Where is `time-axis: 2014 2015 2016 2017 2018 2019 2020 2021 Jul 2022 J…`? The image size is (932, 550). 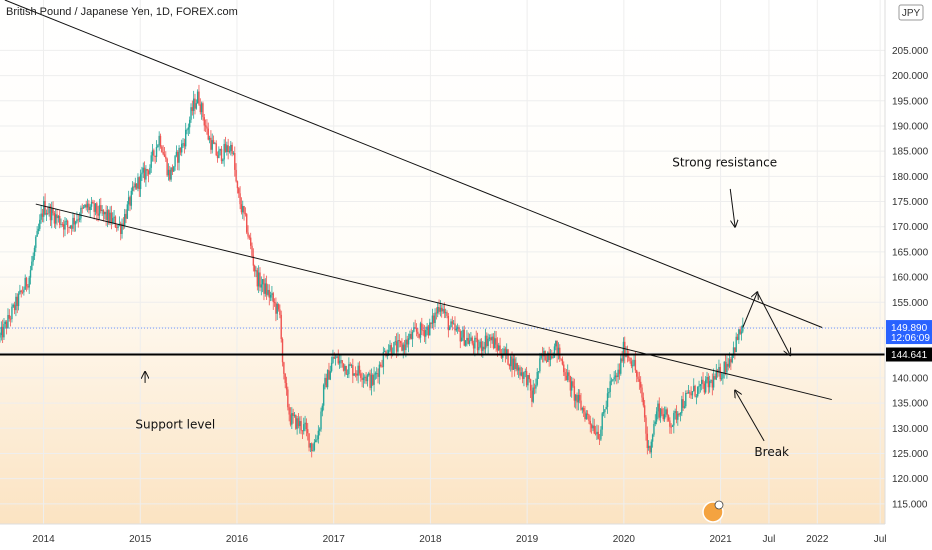
time-axis: 2014 2015 2016 2017 2018 2019 2020 2021 Jul 2022 J… is located at coordinates (459, 539).